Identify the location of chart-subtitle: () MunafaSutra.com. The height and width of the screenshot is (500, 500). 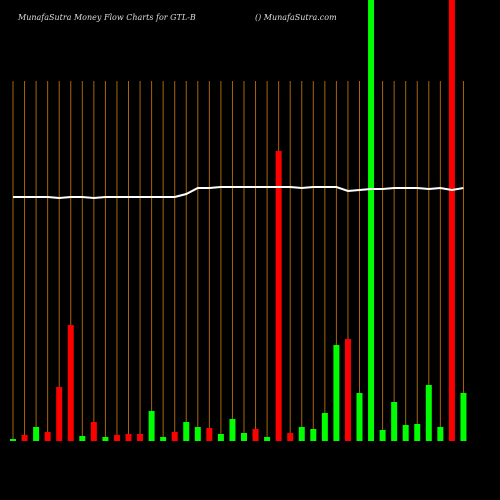
(296, 17).